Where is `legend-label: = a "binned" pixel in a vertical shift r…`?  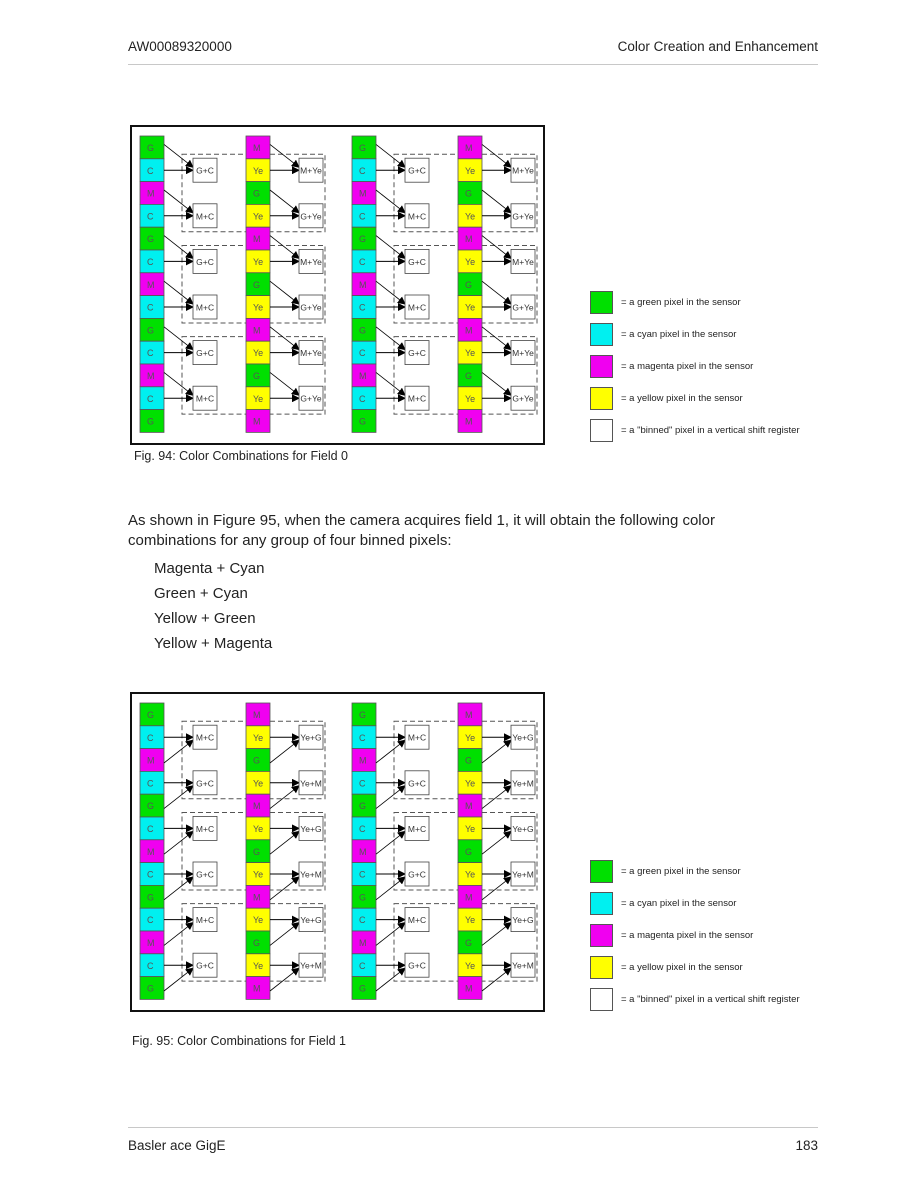
legend-label: = a "binned" pixel in a vertical shift r… is located at coordinates (710, 999).